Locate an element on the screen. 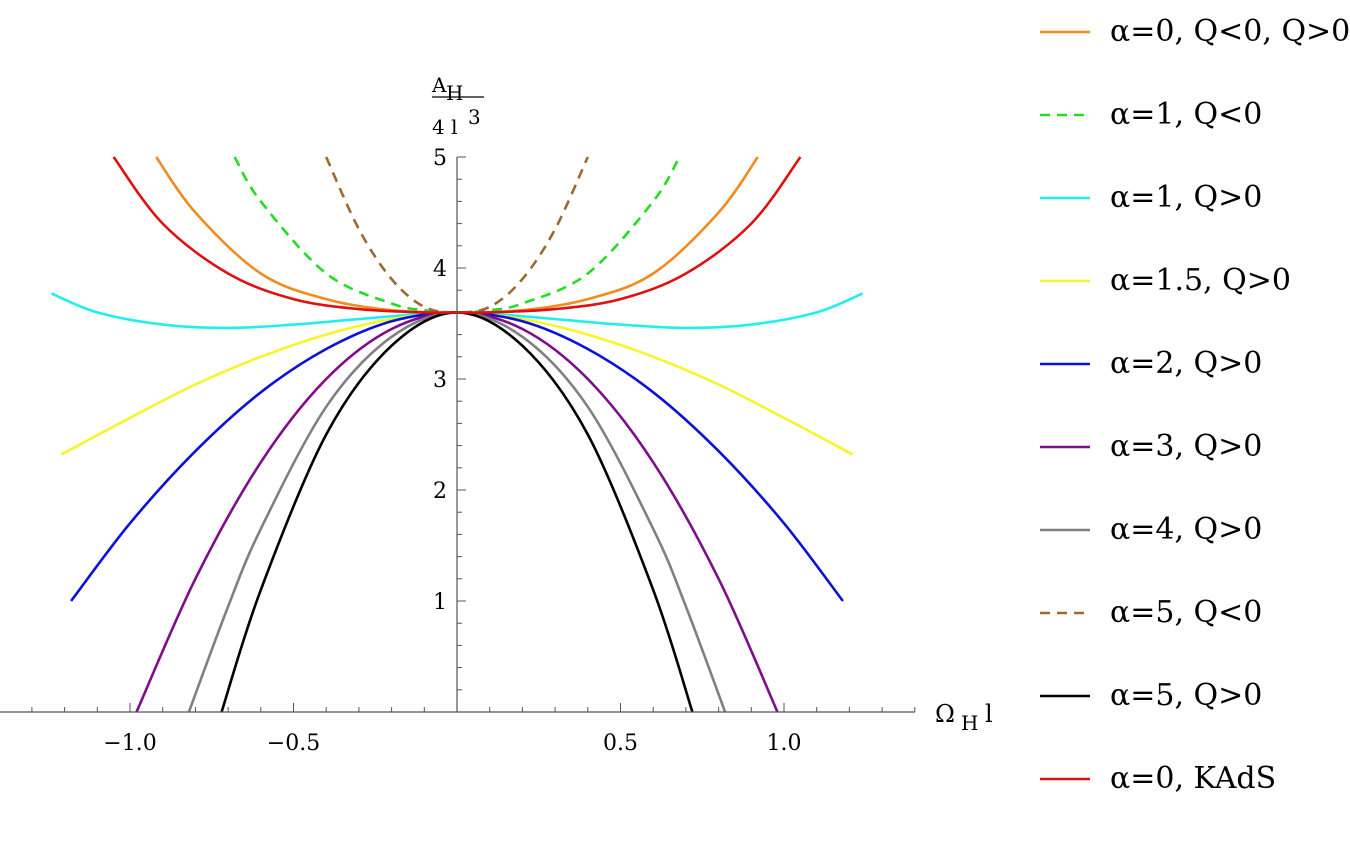  y-tick-label: 3 is located at coordinates (440, 380).